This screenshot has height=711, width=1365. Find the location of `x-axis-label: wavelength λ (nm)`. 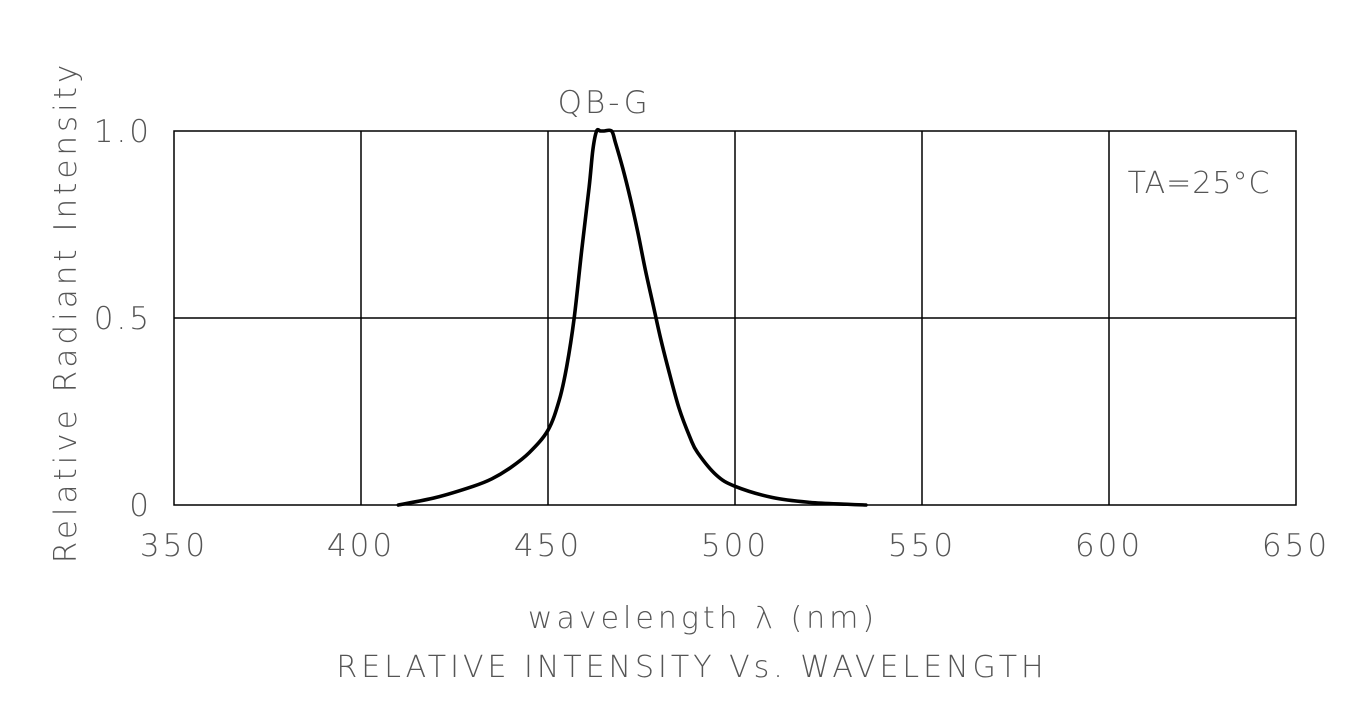

x-axis-label: wavelength λ (nm) is located at coordinates (703, 618).